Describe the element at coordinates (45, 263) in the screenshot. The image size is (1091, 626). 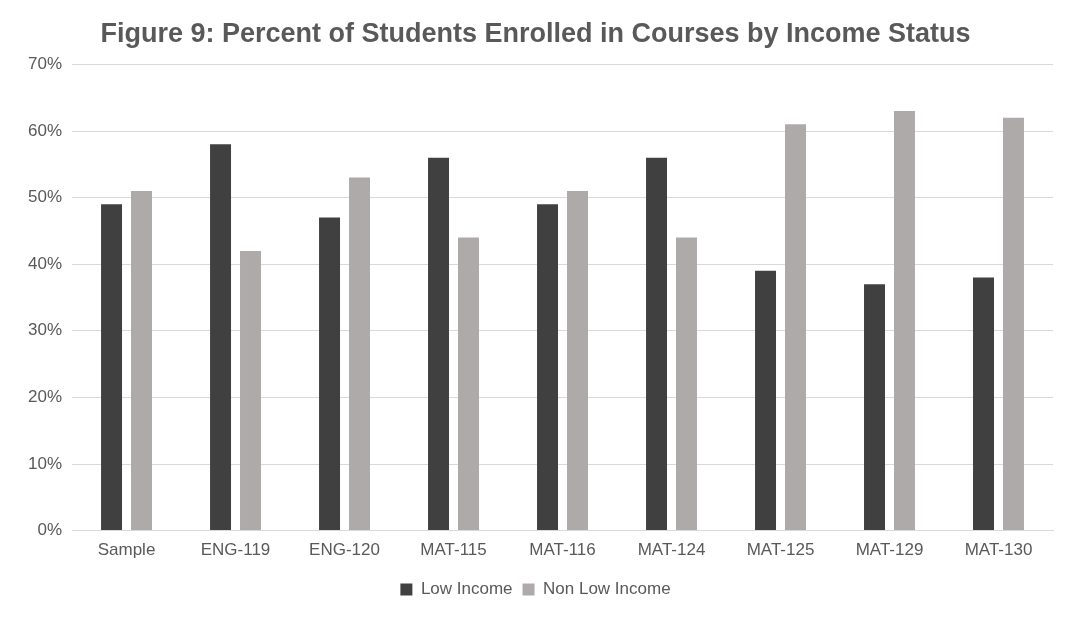
I see `y-tick-label: 40%` at that location.